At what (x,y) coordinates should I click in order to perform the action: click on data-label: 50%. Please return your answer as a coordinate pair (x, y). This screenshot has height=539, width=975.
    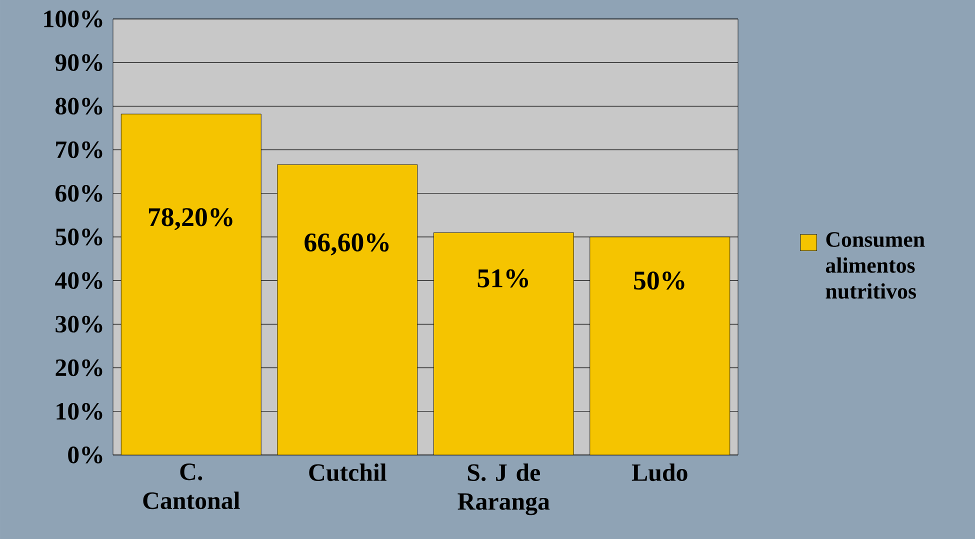
    Looking at the image, I should click on (659, 280).